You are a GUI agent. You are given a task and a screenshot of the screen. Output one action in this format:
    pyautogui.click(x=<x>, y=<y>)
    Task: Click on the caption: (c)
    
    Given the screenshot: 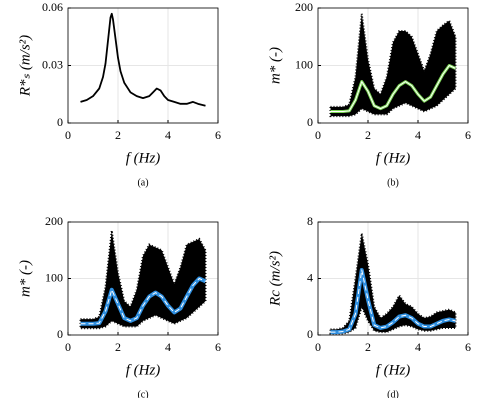 What is the action you would take?
    pyautogui.click(x=142, y=393)
    